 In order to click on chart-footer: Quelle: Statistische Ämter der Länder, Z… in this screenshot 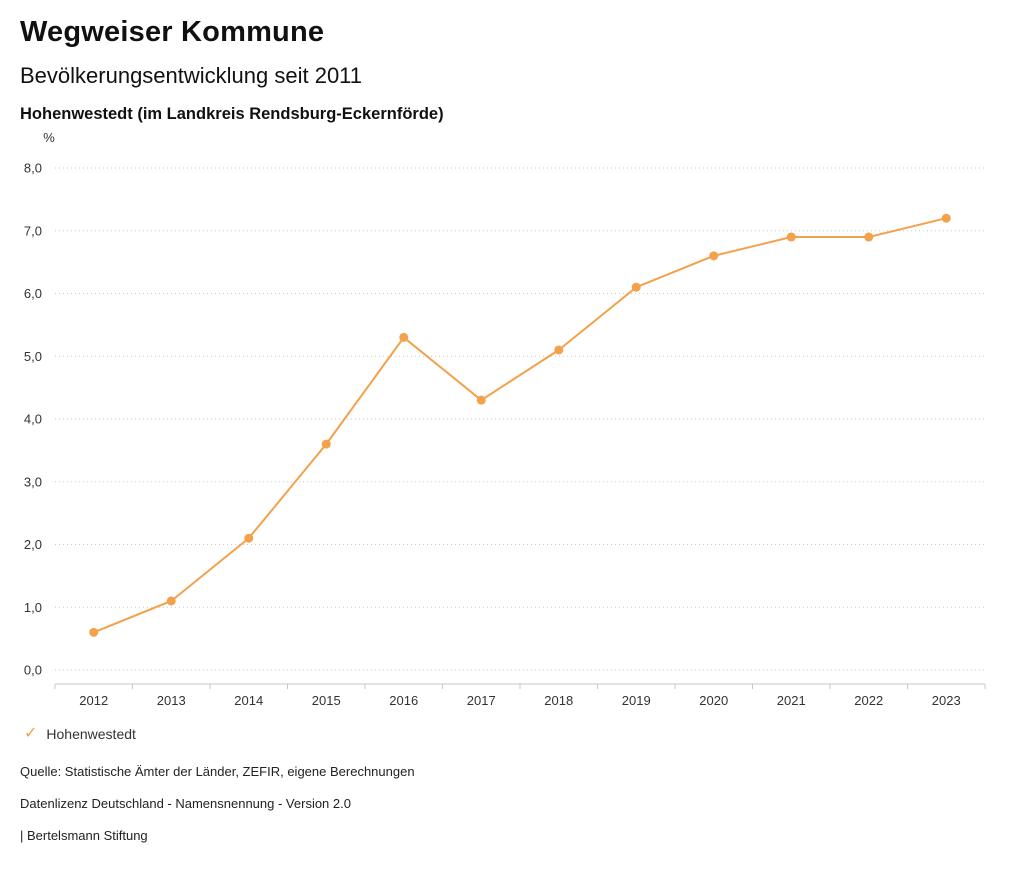, I will do `click(522, 803)`.